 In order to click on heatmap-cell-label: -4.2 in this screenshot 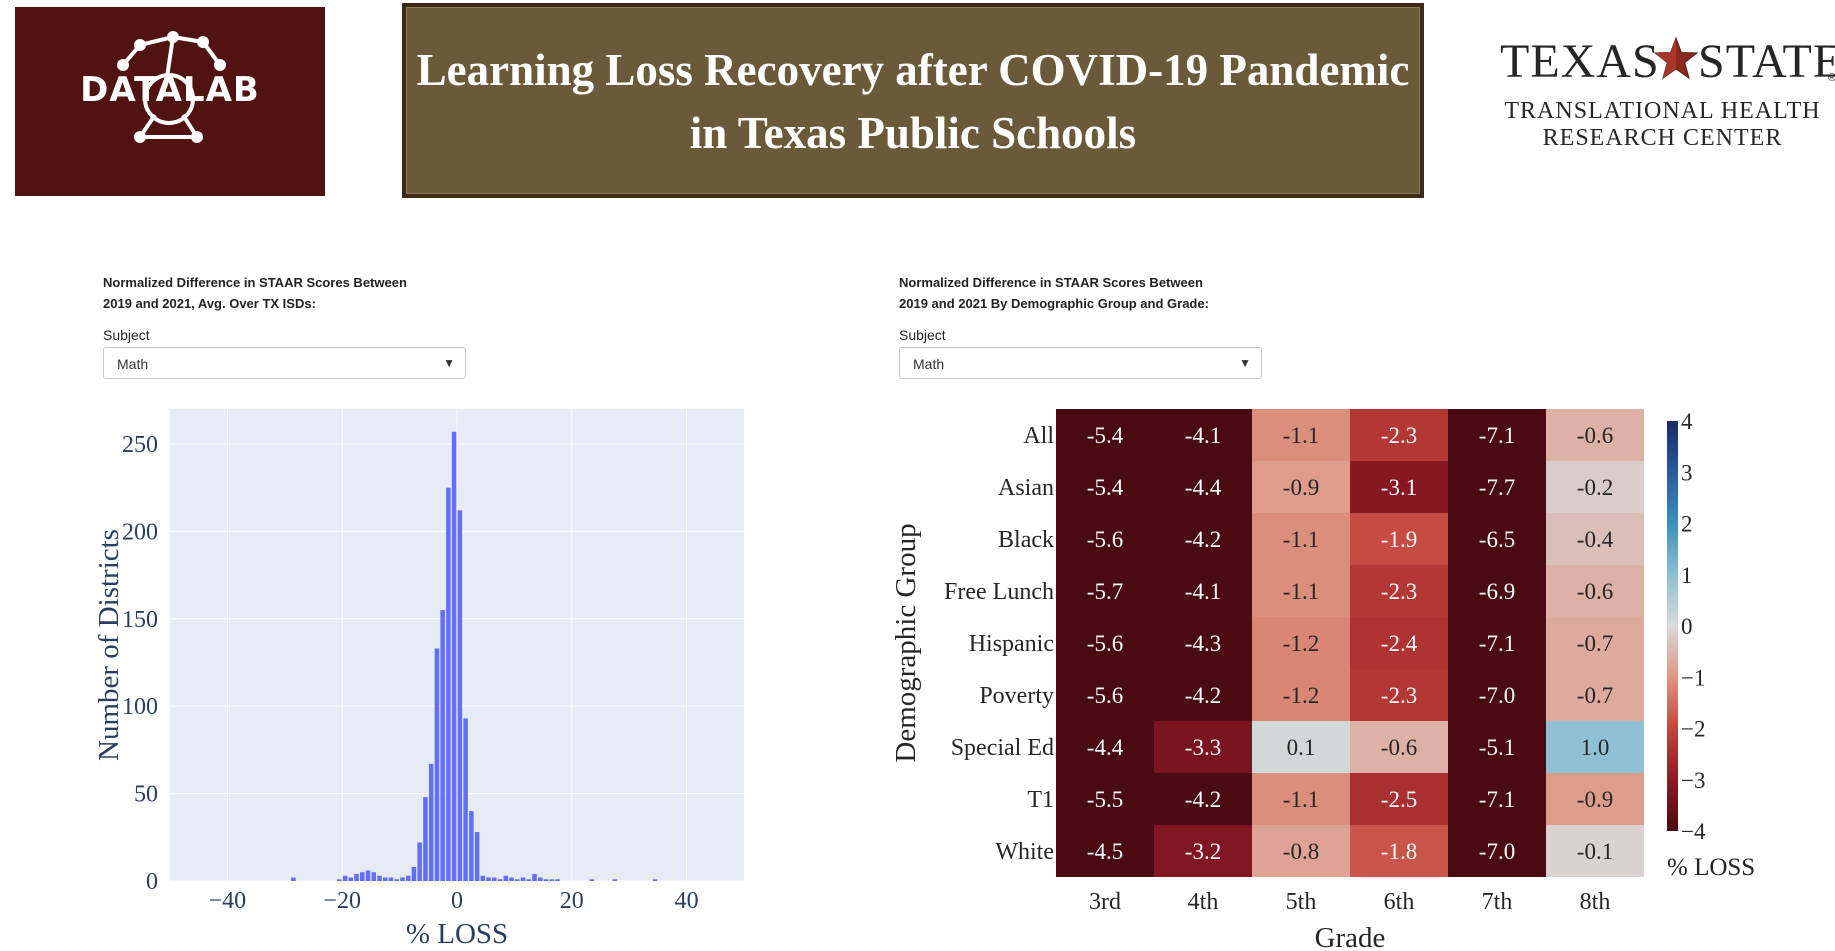, I will do `click(1203, 695)`.